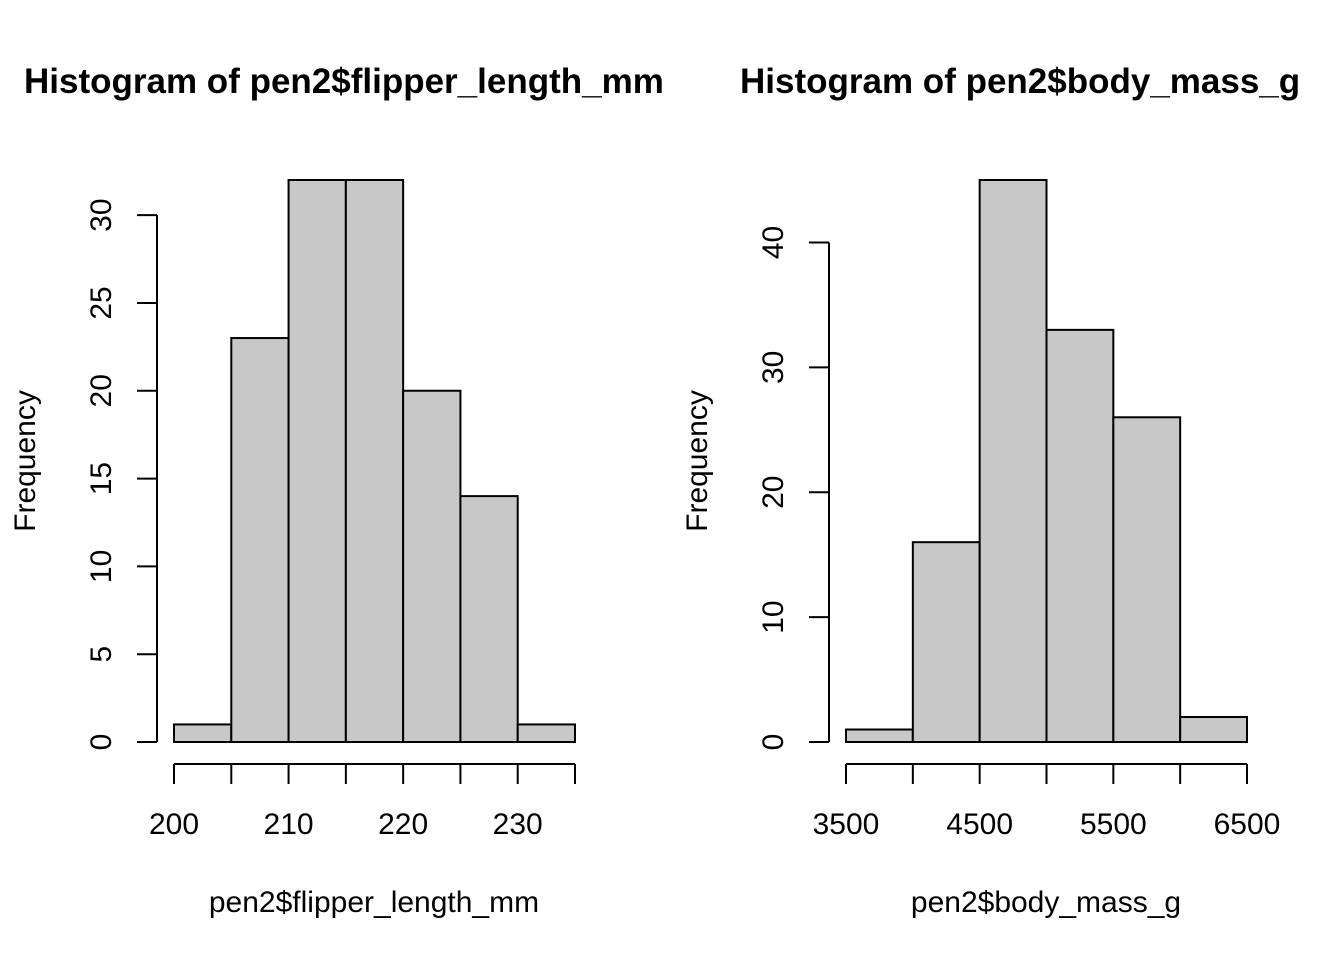 This screenshot has width=1344, height=960. What do you see at coordinates (1020, 81) in the screenshot?
I see `chart-title: Histogram of pen2$body_mass_g` at bounding box center [1020, 81].